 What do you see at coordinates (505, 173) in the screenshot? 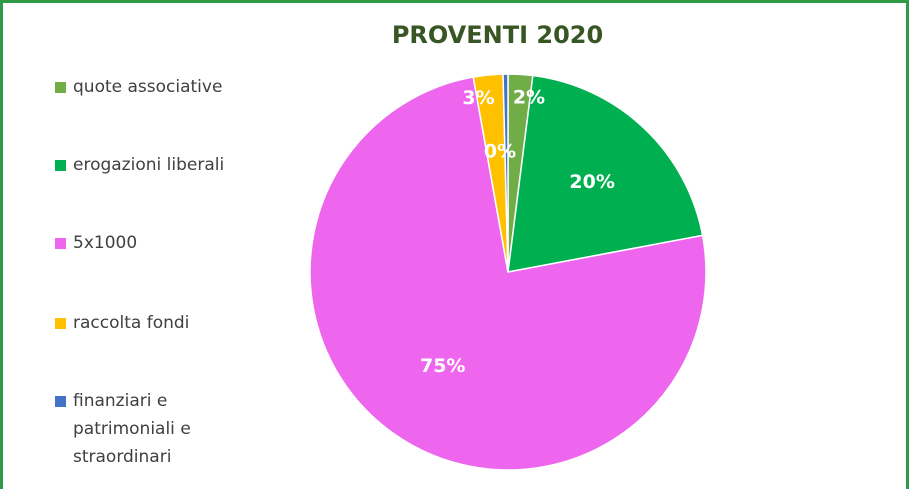
I see `pie-slice-finanziari` at bounding box center [505, 173].